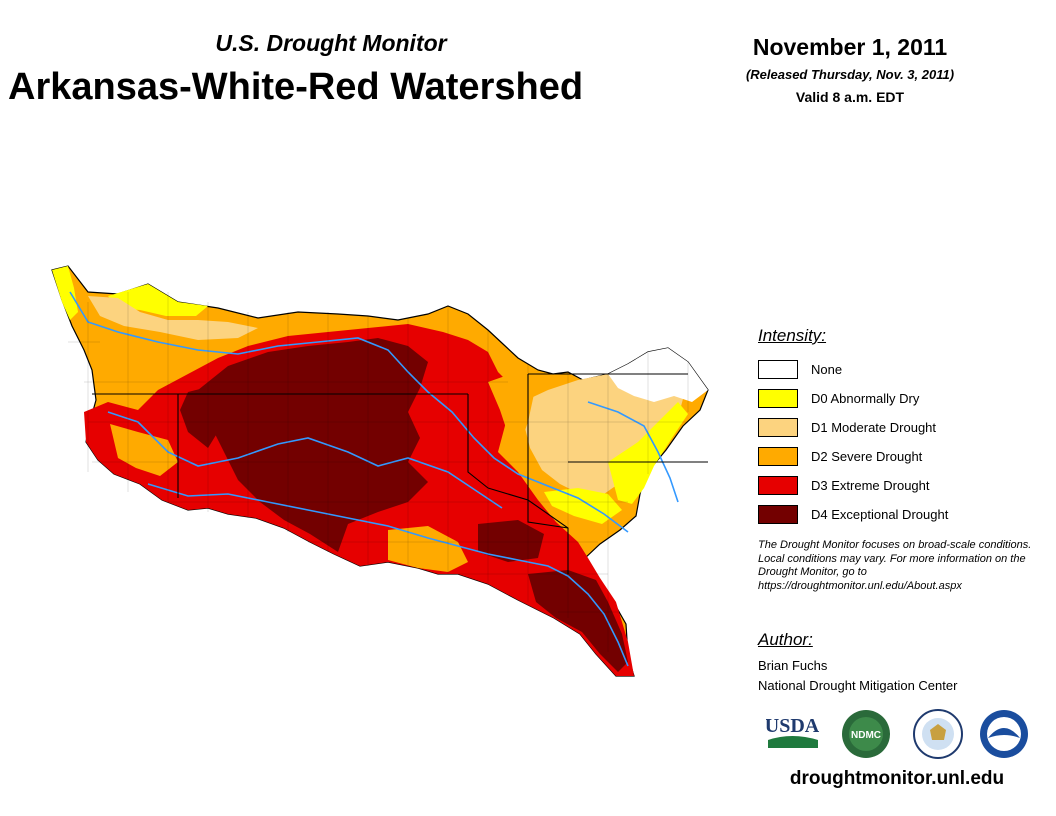 The width and height of the screenshot is (1056, 816). I want to click on d1-north, so click(173, 318).